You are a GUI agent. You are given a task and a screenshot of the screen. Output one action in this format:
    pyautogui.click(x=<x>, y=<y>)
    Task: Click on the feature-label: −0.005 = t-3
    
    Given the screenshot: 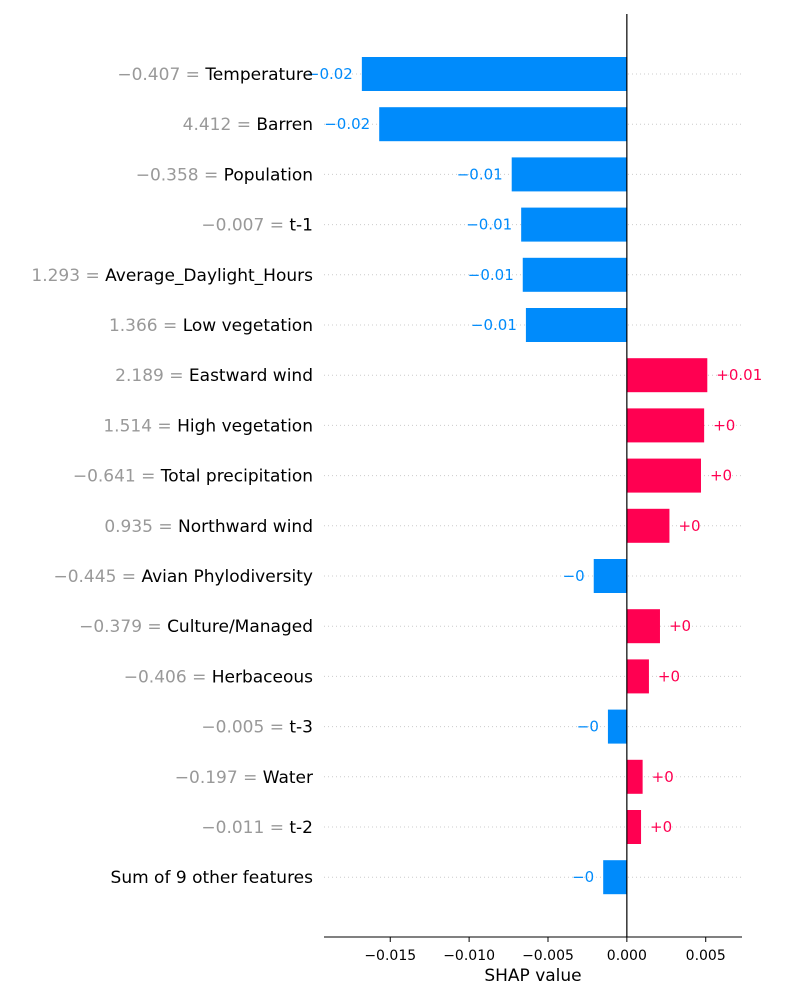 What is the action you would take?
    pyautogui.click(x=257, y=728)
    